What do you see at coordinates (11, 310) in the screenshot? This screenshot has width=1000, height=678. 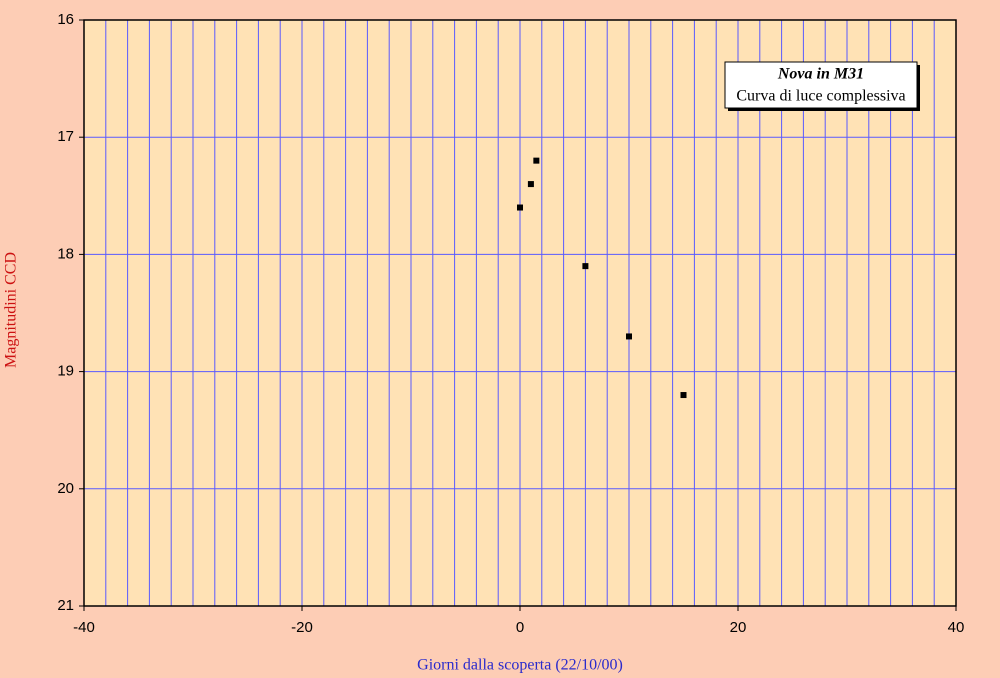 I see `y-axis-label: Magnitudini CCD` at bounding box center [11, 310].